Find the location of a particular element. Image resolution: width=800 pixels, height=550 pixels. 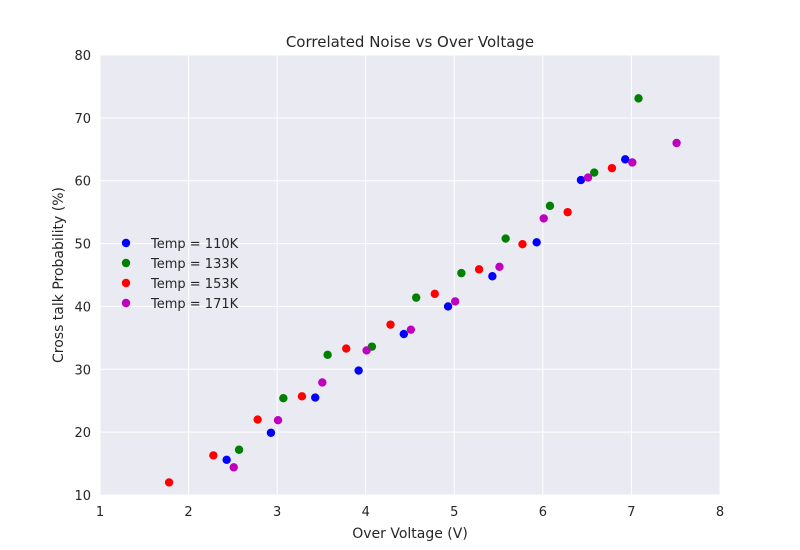

x-tick-label: 4 is located at coordinates (366, 512).